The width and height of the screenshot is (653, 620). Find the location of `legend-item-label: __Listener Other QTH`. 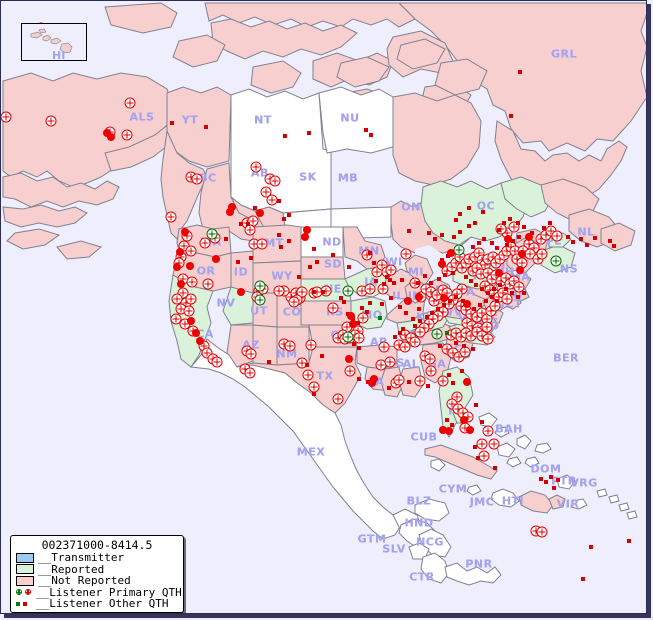

legend-item-label: __Listener Other QTH is located at coordinates (102, 604).